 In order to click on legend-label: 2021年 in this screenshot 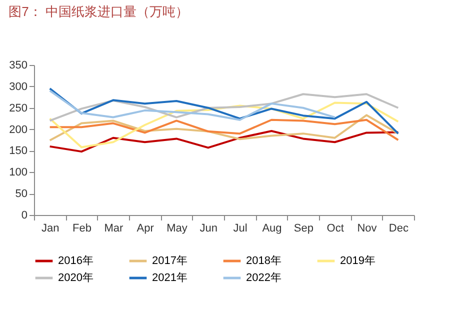, I will do `click(170, 278)`.